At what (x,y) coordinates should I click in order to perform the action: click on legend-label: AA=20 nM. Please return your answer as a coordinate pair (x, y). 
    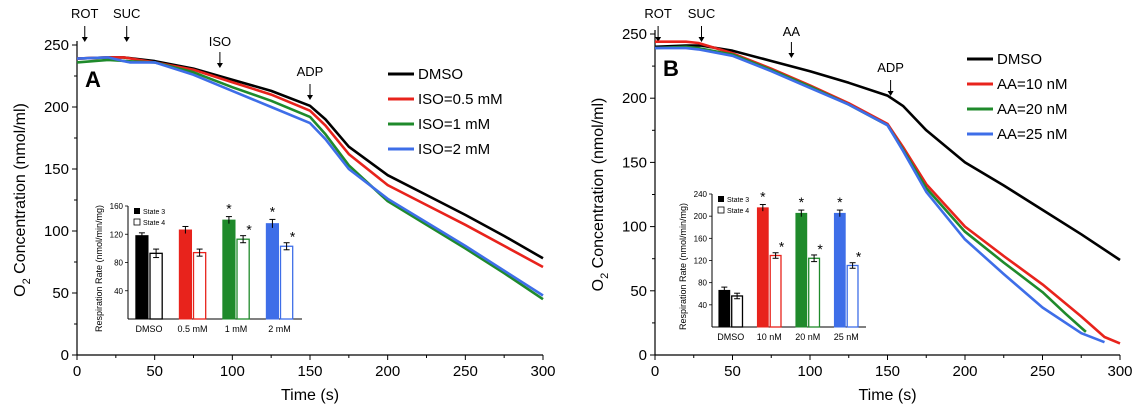
    Looking at the image, I should click on (1032, 109).